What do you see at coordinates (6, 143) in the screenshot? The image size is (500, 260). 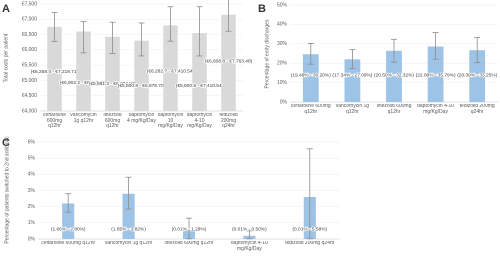 I see `panel-letter: C` at bounding box center [6, 143].